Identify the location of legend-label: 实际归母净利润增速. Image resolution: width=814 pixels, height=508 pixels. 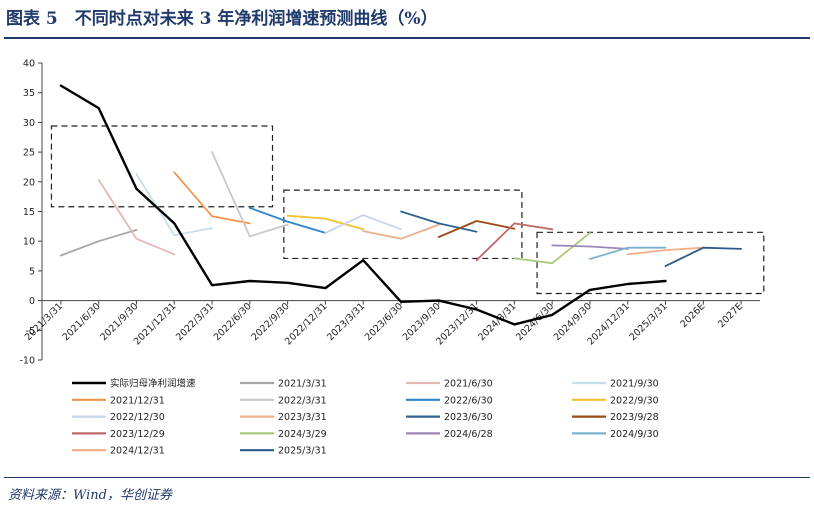
(153, 384).